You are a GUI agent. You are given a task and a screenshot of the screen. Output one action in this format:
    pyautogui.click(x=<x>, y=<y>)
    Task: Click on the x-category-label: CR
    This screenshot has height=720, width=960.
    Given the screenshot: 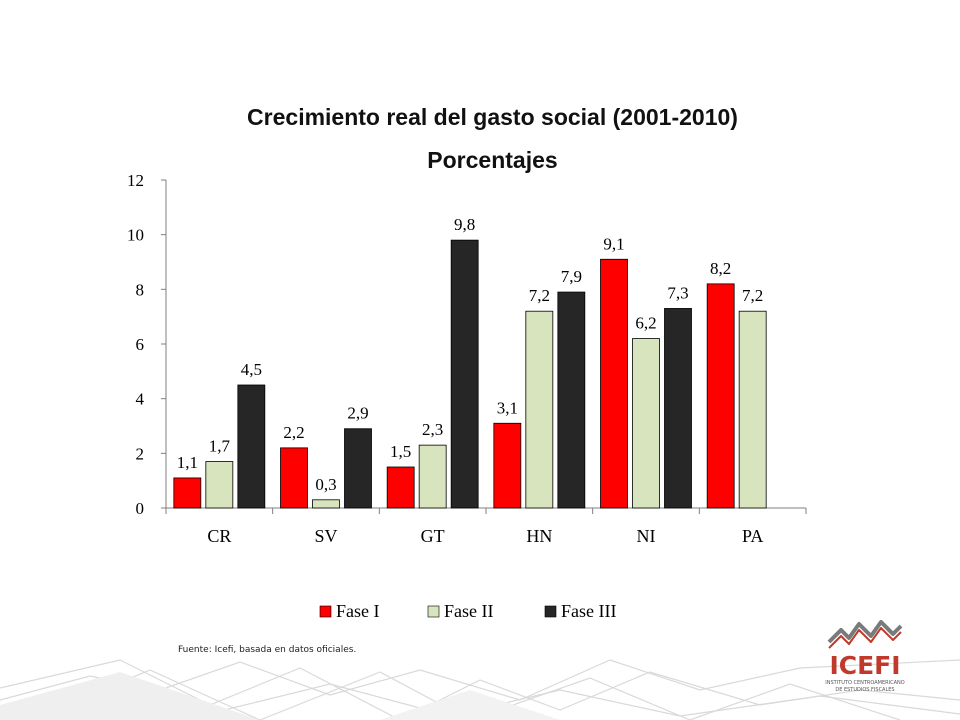 What is the action you would take?
    pyautogui.click(x=219, y=536)
    